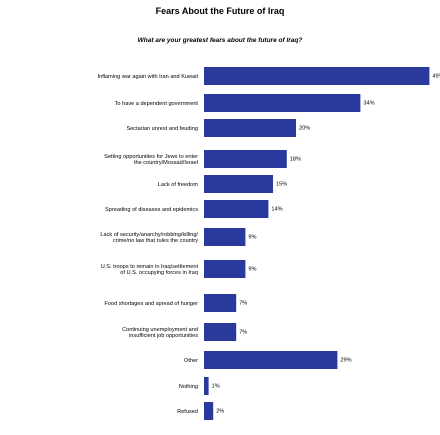 Image resolution: width=440 pixels, height=435 pixels. I want to click on value-label: 14%, so click(276, 209).